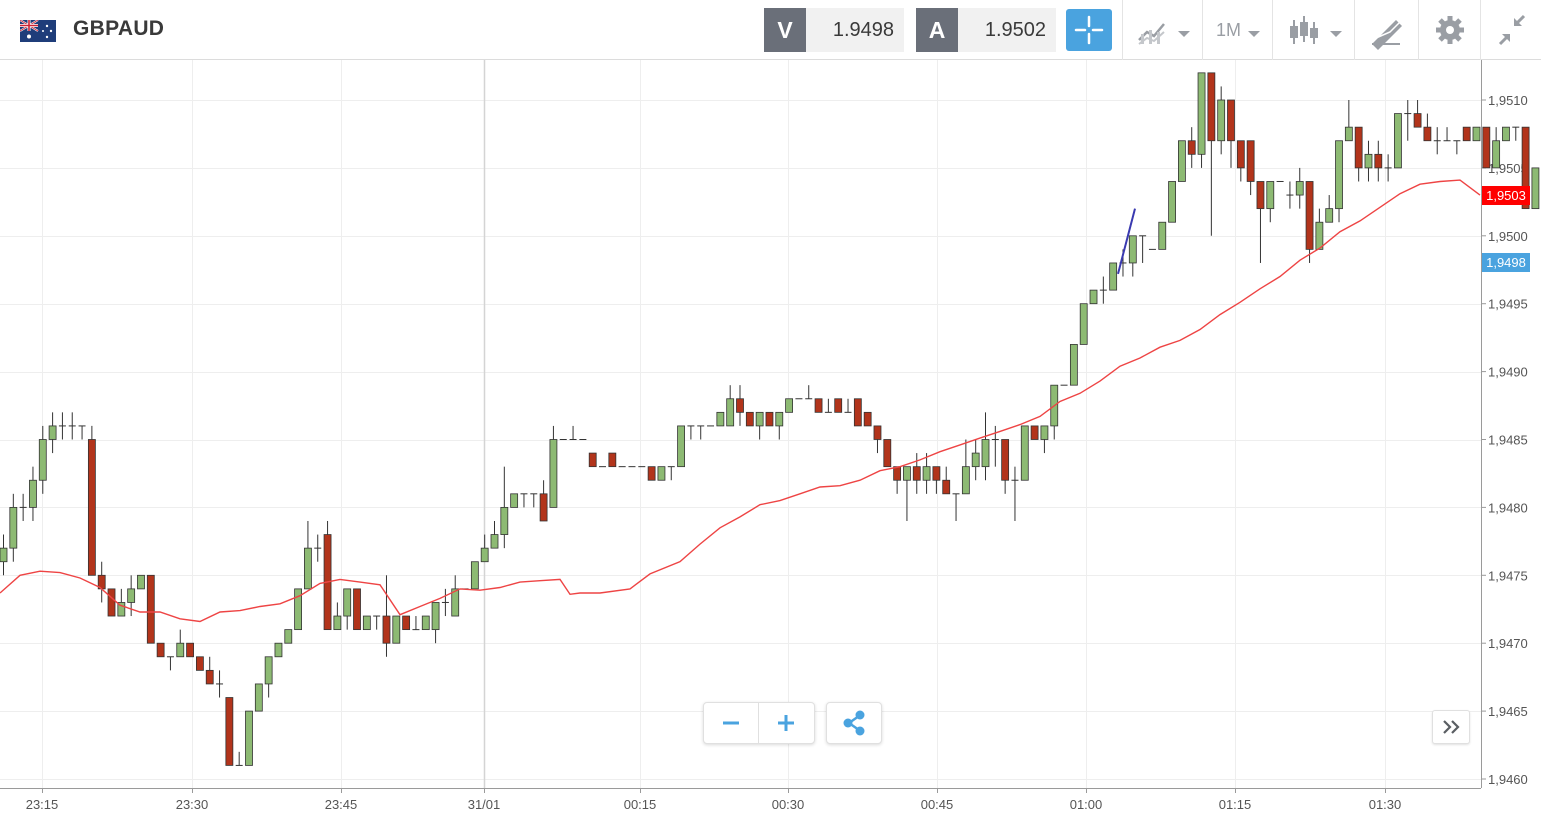 The height and width of the screenshot is (827, 1541). Describe the element at coordinates (192, 804) in the screenshot. I see `x-axis-tick-label: 23:30` at that location.